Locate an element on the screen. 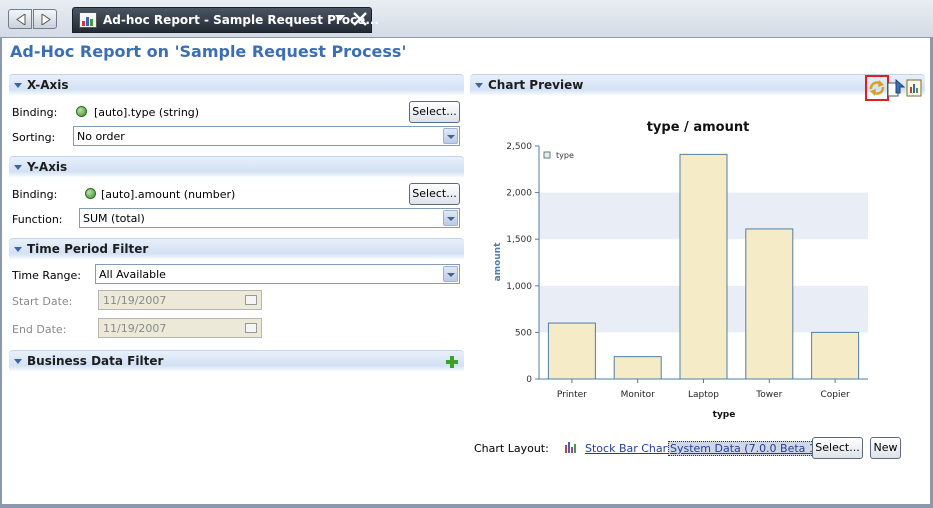 Image resolution: width=933 pixels, height=508 pixels. y-axis-section-header: Y-Axis is located at coordinates (236, 167).